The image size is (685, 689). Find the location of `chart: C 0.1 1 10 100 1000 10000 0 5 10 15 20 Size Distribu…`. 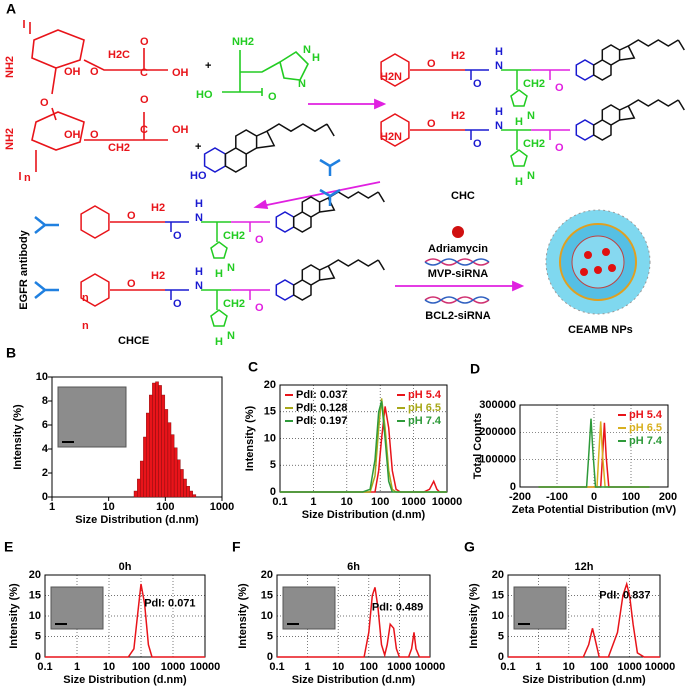

chart: C 0.1 1 10 100 1000 10000 0 5 10 15 20 Size Distribu… is located at coordinates (353, 440).